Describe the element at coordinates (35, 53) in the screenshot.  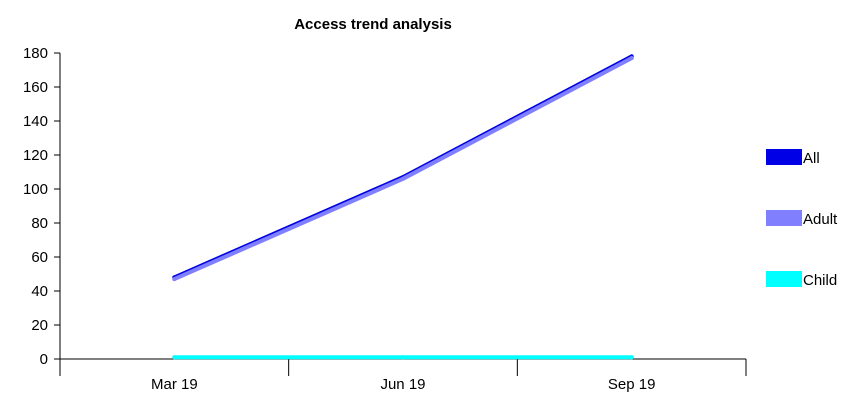
I see `y-tick-label: 180` at that location.